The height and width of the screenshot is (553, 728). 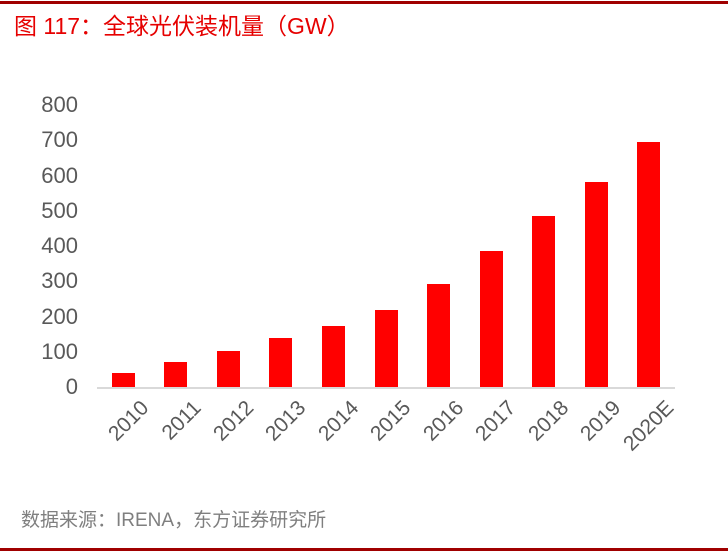 What do you see at coordinates (59, 140) in the screenshot?
I see `y-tick-label: 700` at bounding box center [59, 140].